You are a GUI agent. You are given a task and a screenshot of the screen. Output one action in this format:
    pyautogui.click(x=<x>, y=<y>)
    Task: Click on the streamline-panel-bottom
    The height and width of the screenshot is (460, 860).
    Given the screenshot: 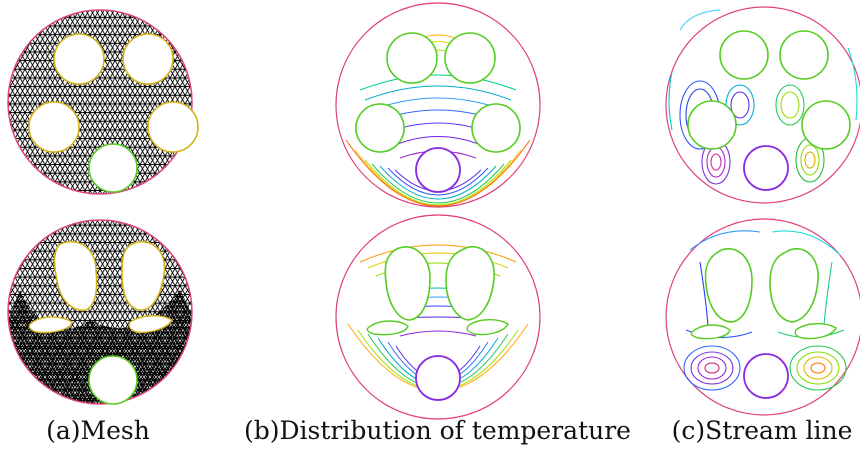 What is the action you would take?
    pyautogui.click(x=763, y=317)
    